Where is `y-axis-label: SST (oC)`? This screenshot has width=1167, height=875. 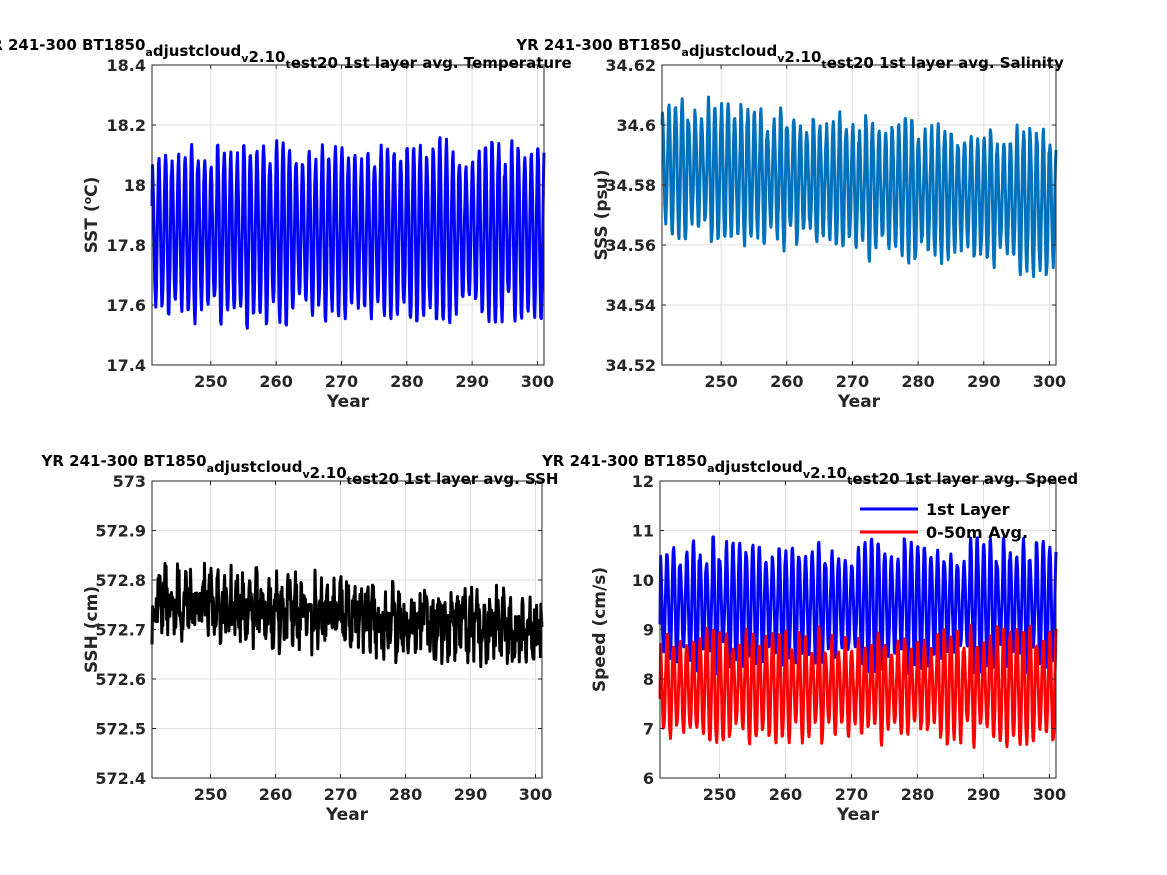 y-axis-label: SST (oC) is located at coordinates (92, 215).